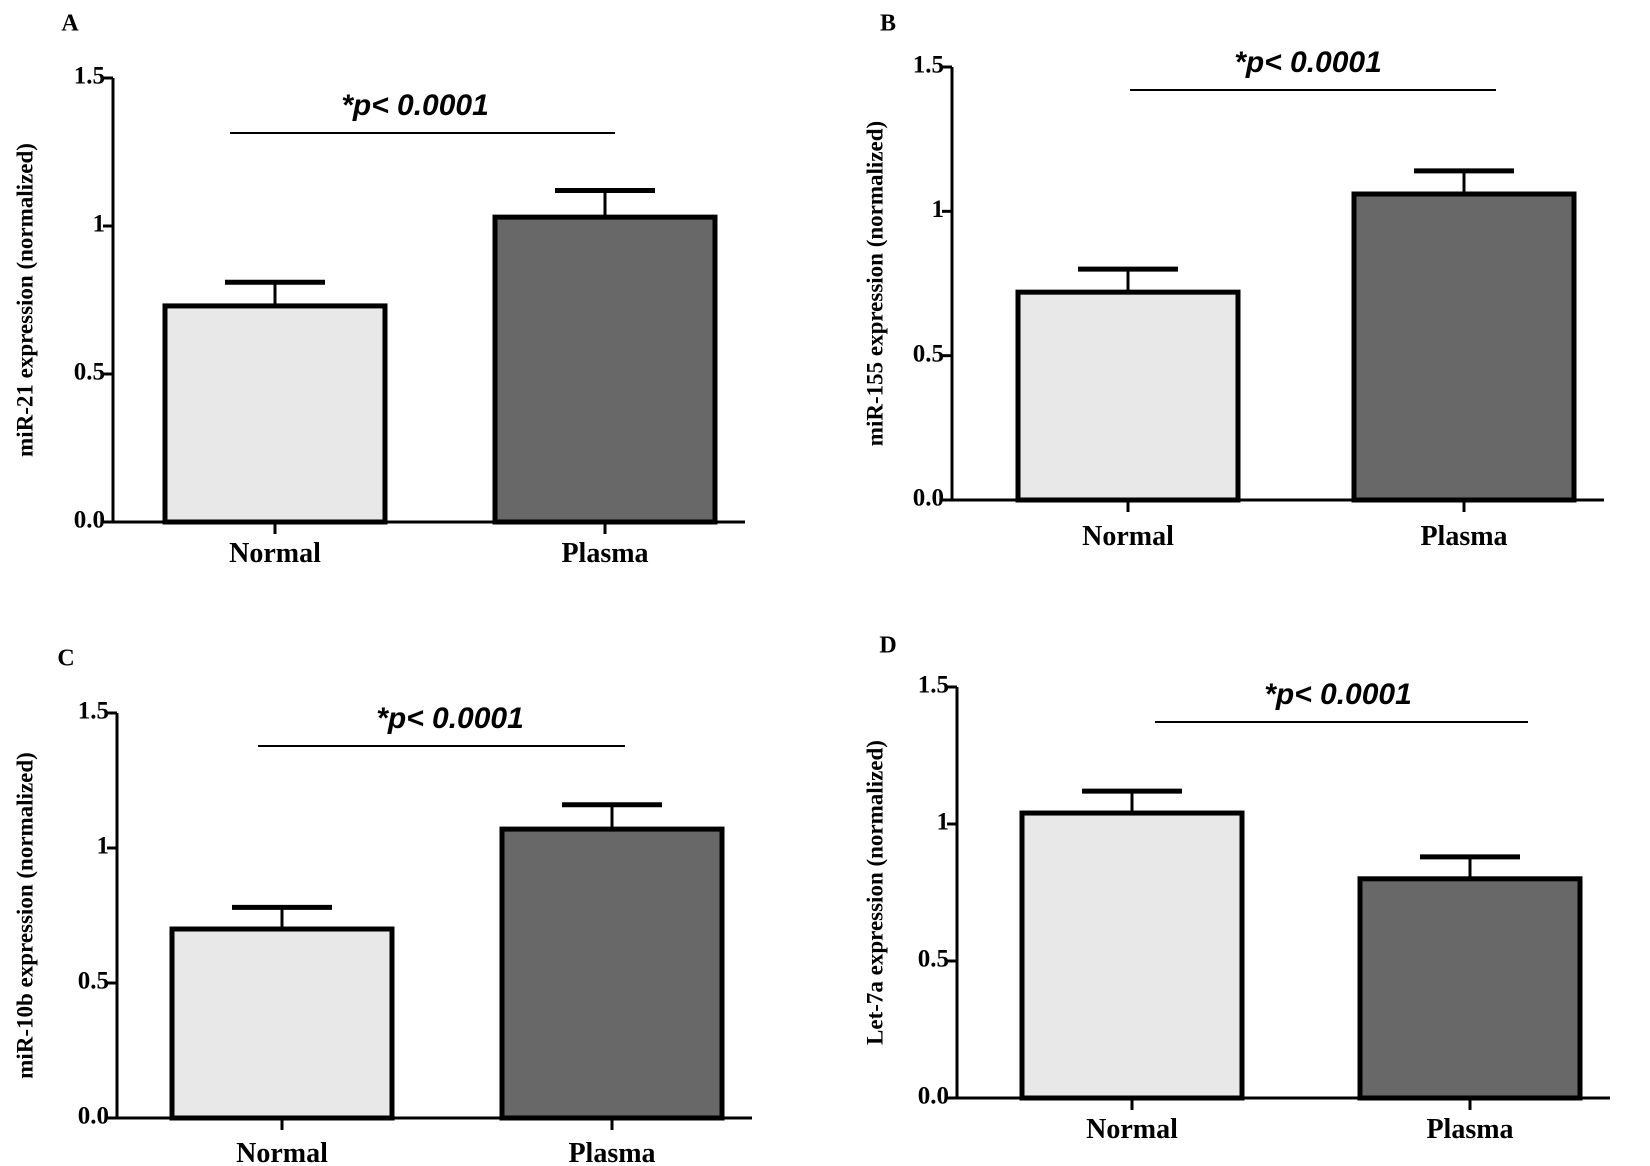 This screenshot has height=1166, width=1650. What do you see at coordinates (874, 283) in the screenshot?
I see `y-axis-title: miR-155 expression (normalized)` at bounding box center [874, 283].